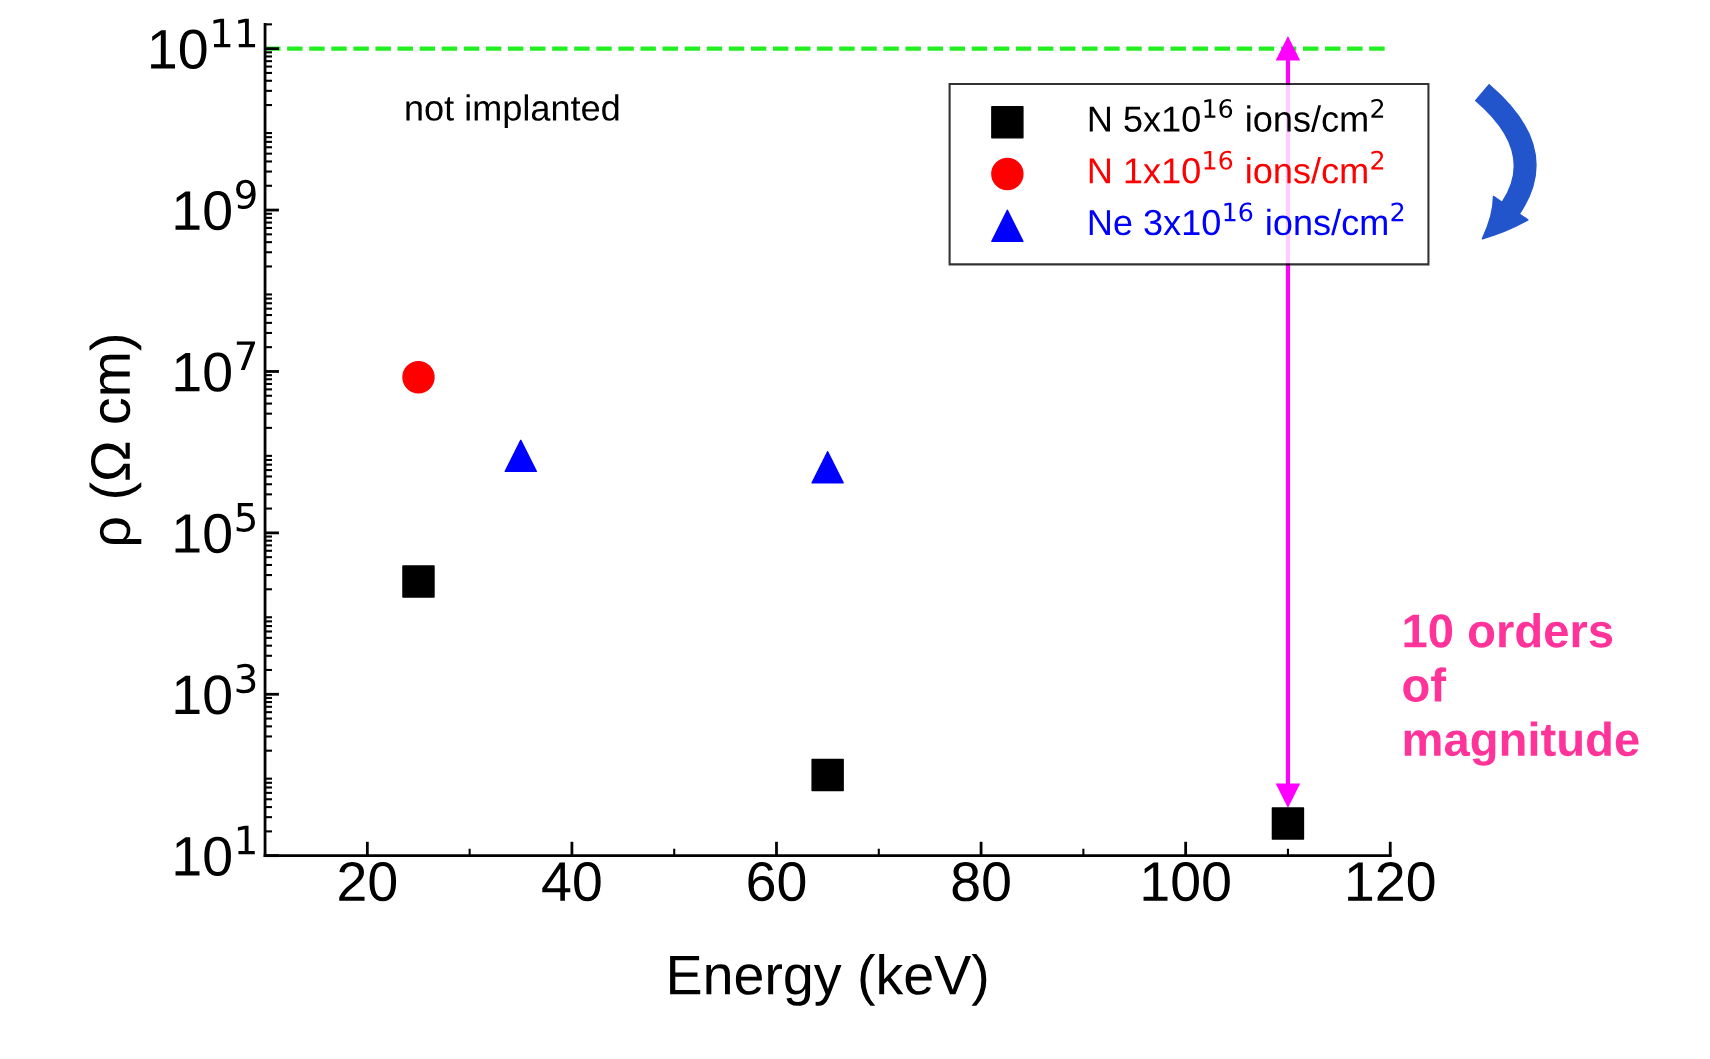  Describe the element at coordinates (512, 111) in the screenshot. I see `ref-line-label: not implanted` at that location.